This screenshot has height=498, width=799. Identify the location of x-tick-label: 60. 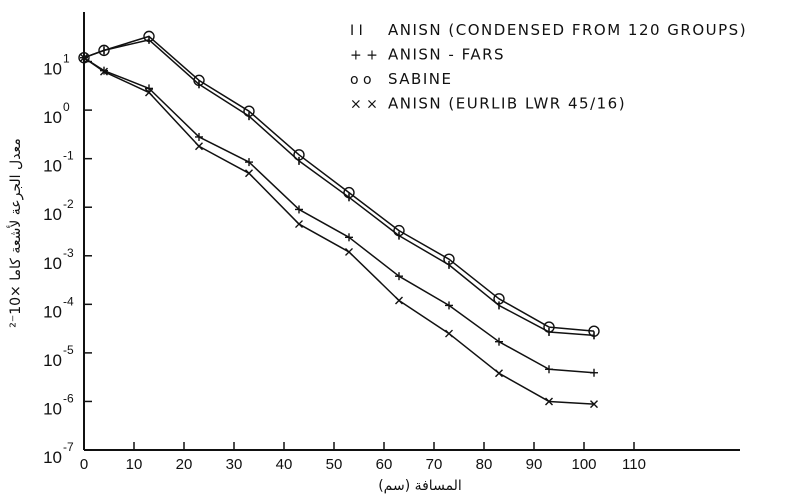
(384, 464).